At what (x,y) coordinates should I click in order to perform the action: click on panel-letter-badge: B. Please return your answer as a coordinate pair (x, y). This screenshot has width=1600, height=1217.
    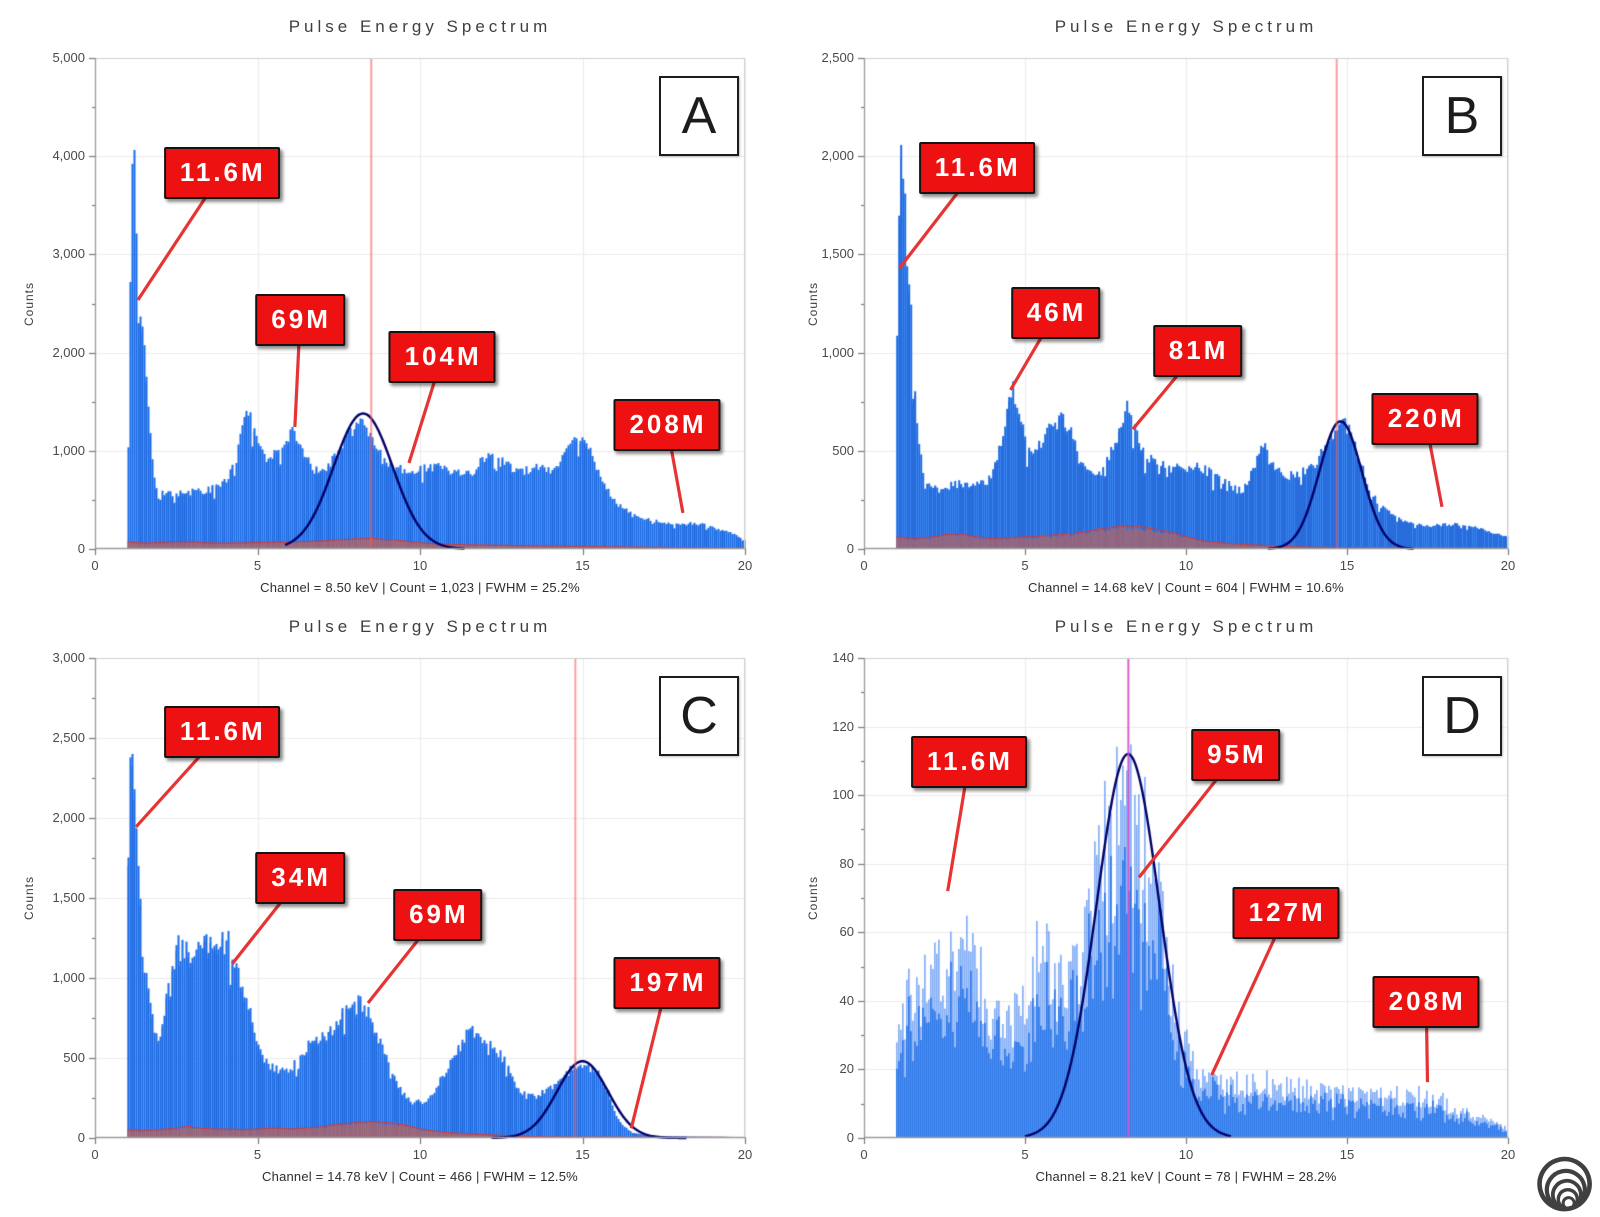
    Looking at the image, I should click on (1462, 116).